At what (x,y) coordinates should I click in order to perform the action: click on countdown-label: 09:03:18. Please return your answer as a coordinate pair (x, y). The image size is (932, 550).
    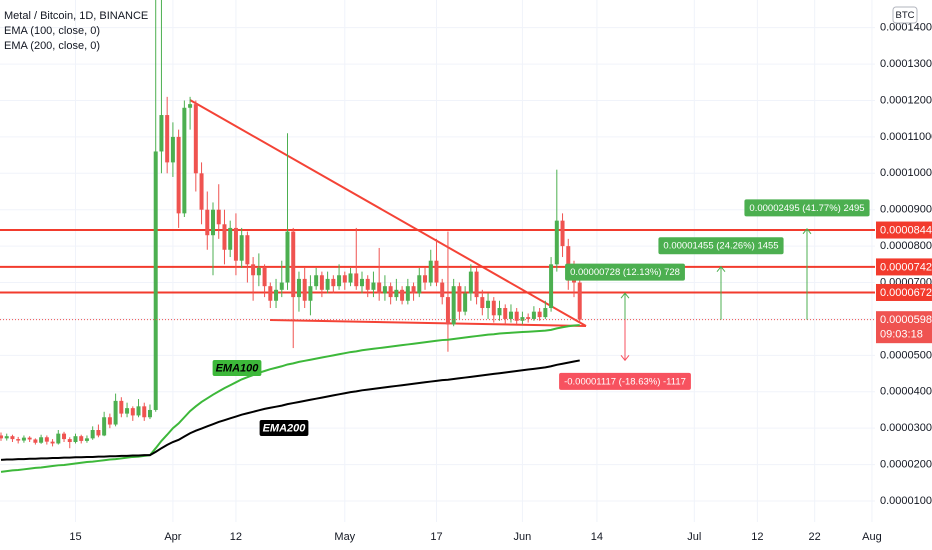
    Looking at the image, I should click on (901, 335).